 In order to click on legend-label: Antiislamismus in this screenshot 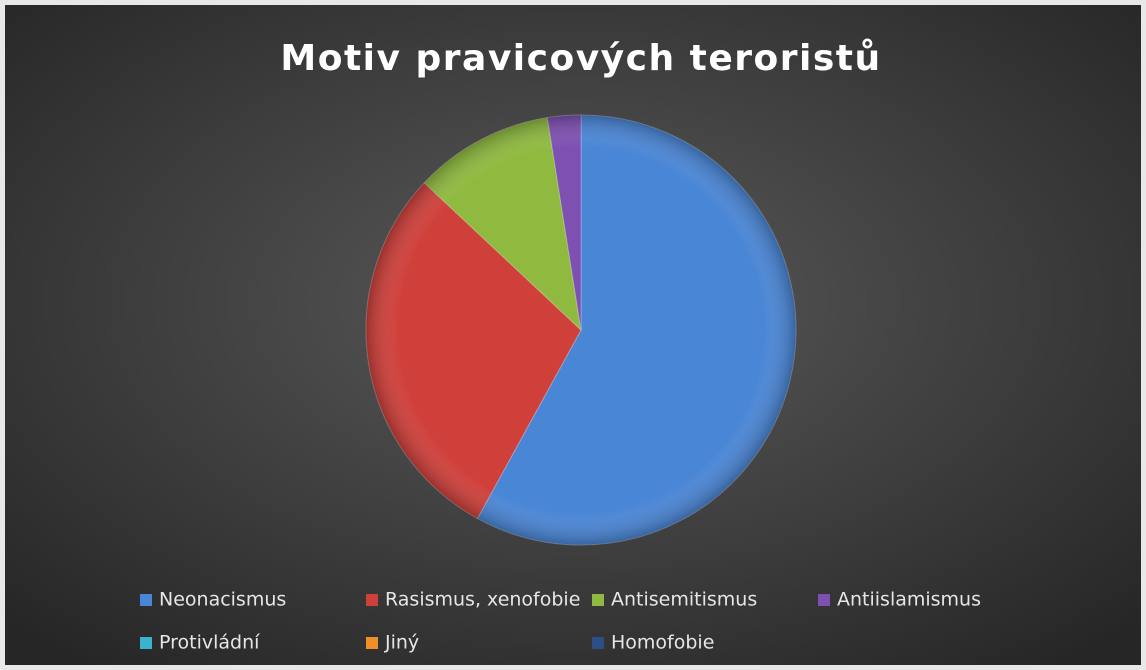, I will do `click(909, 600)`.